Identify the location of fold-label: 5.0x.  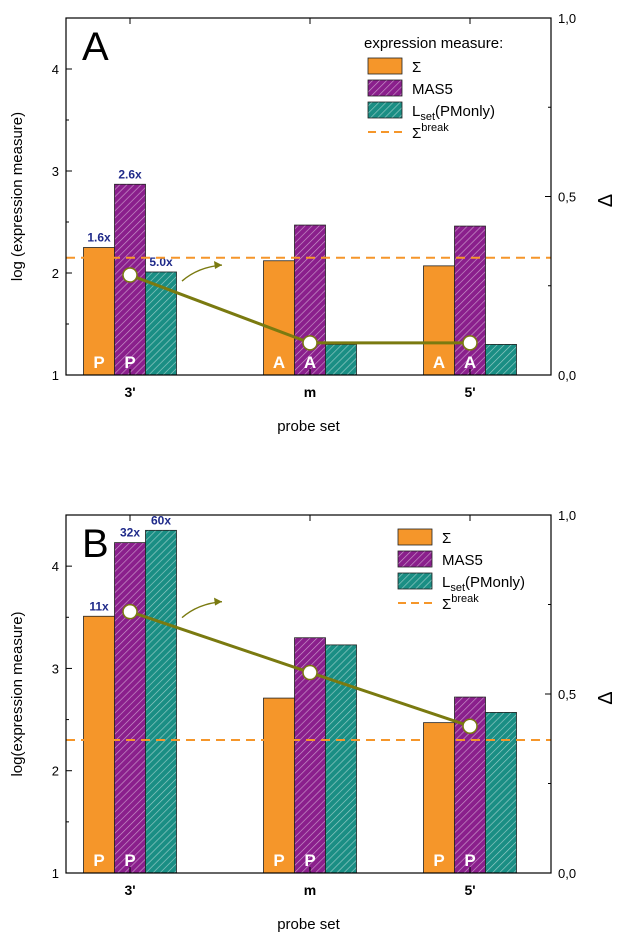
(161, 262).